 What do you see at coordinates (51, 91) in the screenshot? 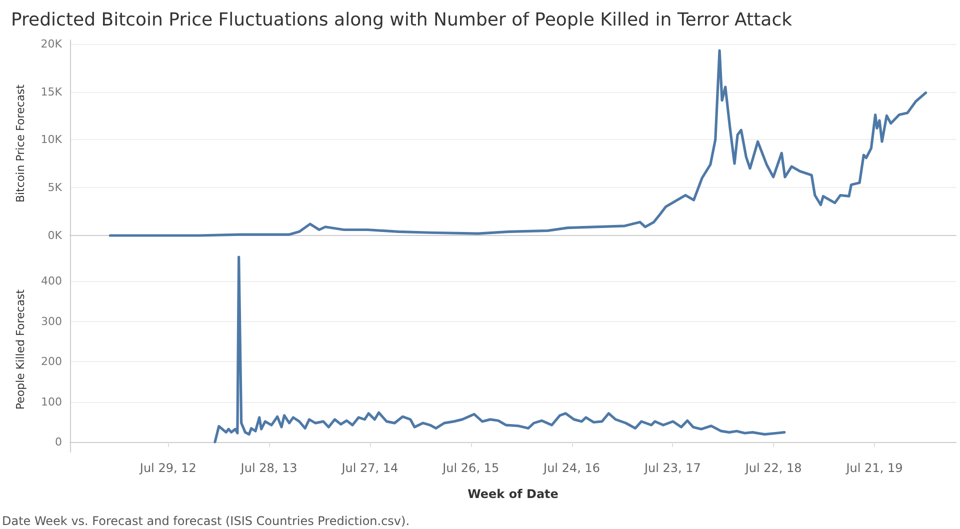
I see `y-tick-label: 15K` at bounding box center [51, 91].